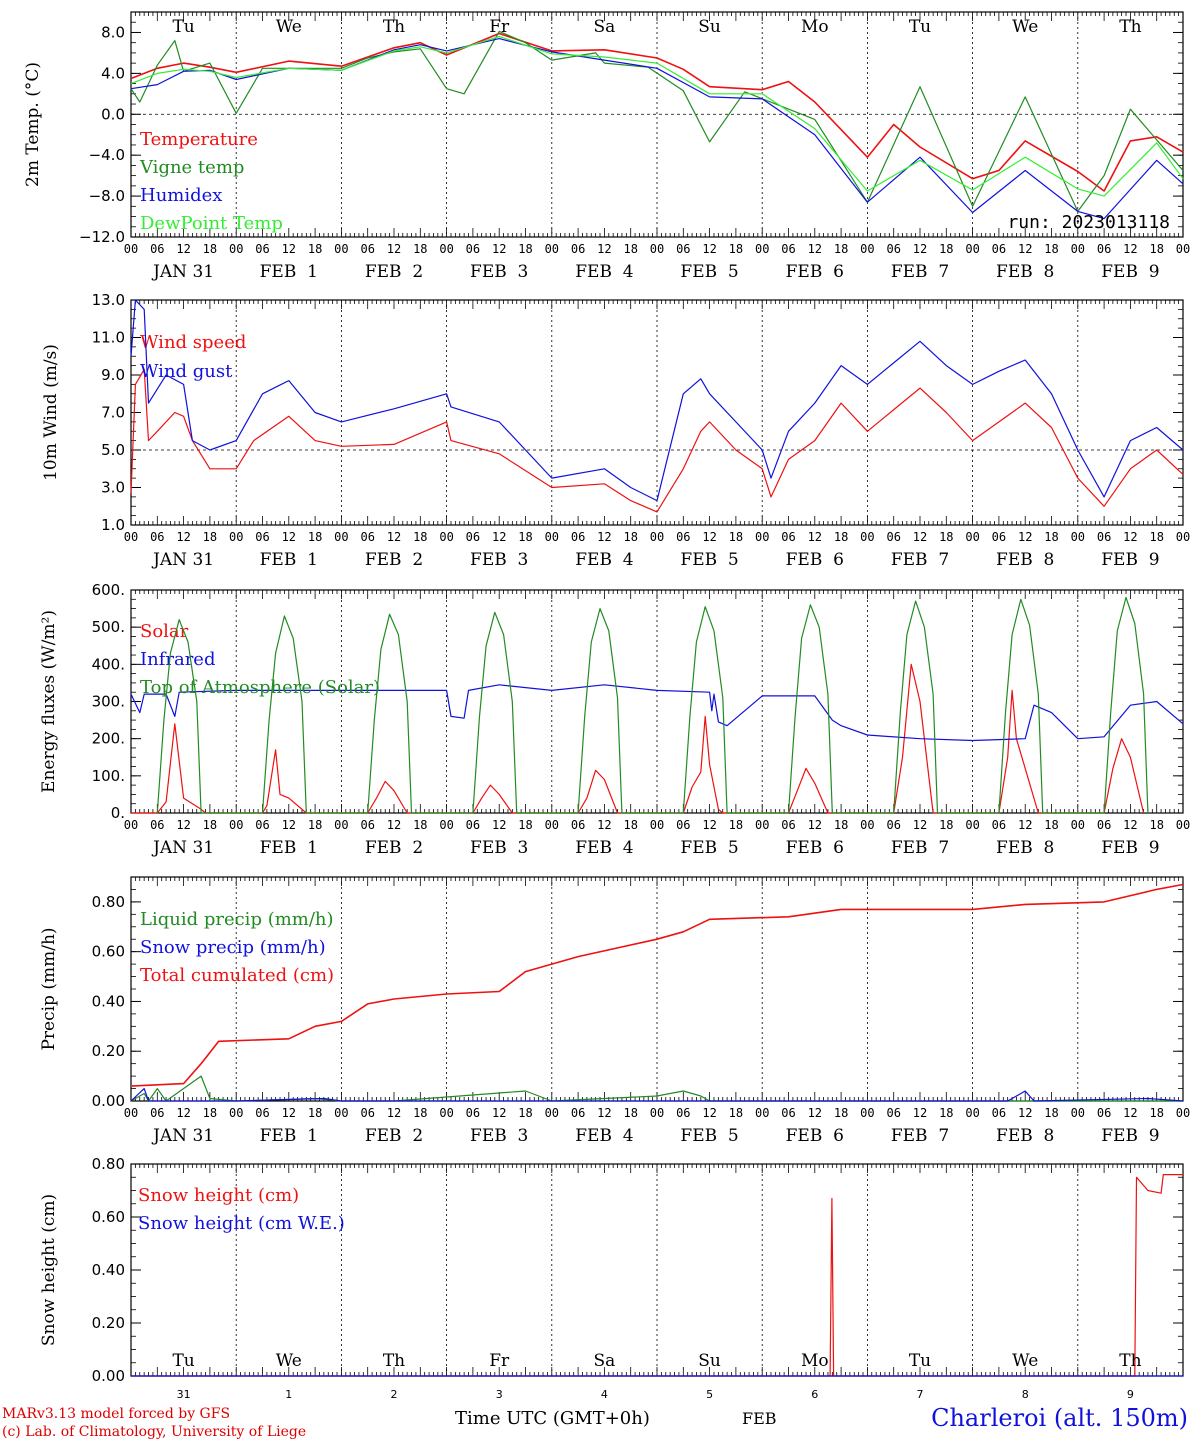 The height and width of the screenshot is (1440, 1194). I want to click on date-label: FEB 1, so click(289, 272).